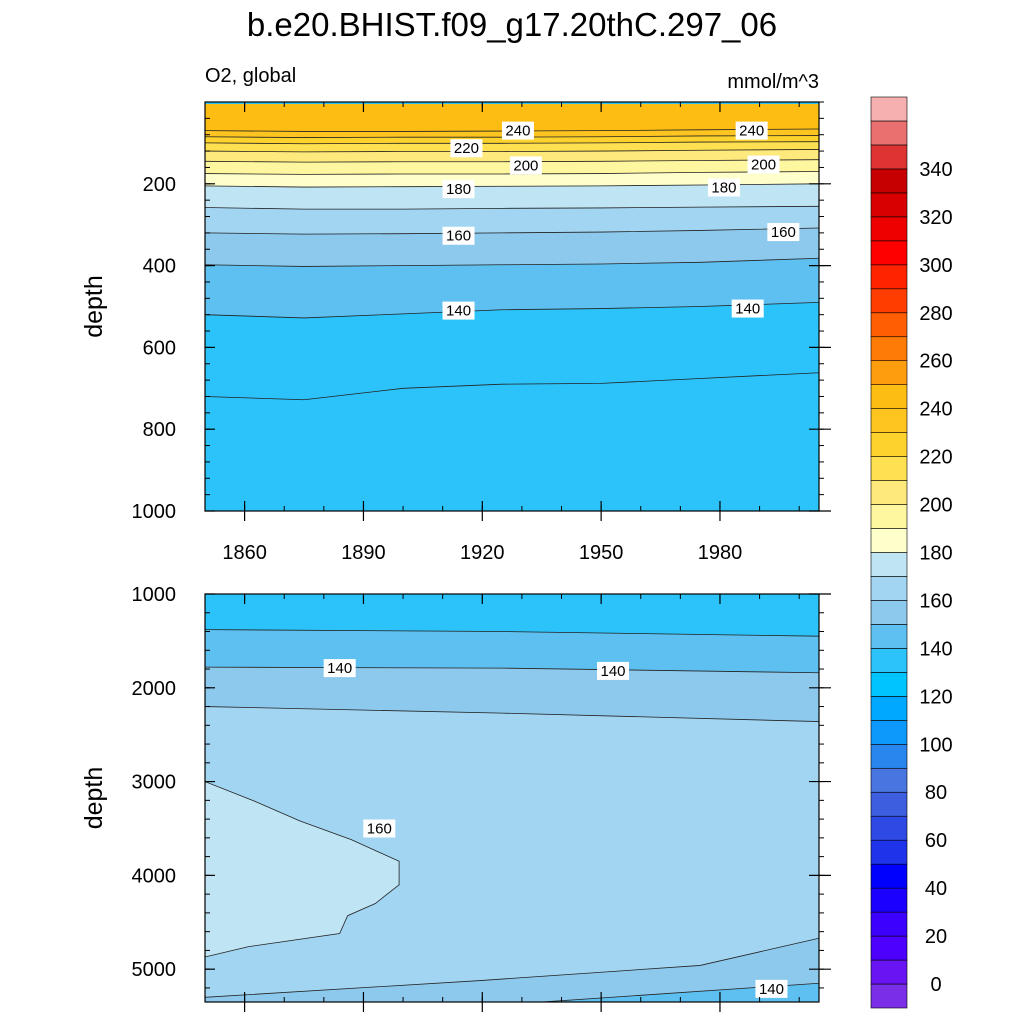 The width and height of the screenshot is (1024, 1024). Describe the element at coordinates (935, 985) in the screenshot. I see `colorbar-label: 0` at that location.